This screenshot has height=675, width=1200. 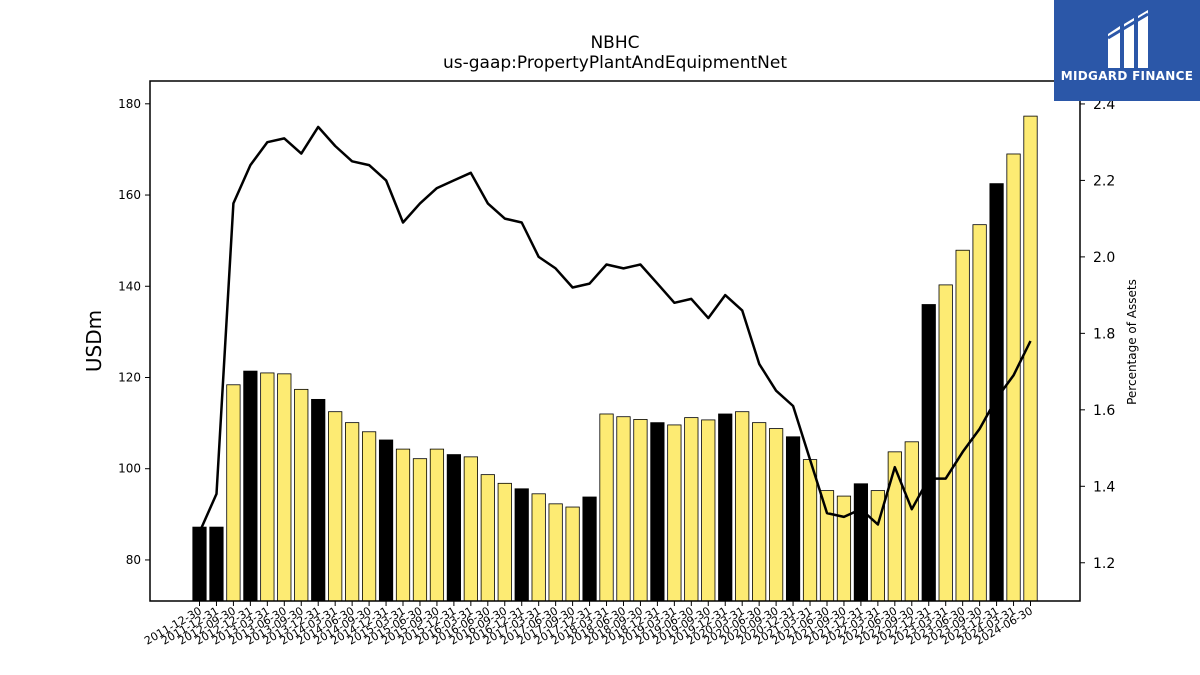 What do you see at coordinates (129, 377) in the screenshot?
I see `y-left-tick-label: 120` at bounding box center [129, 377].